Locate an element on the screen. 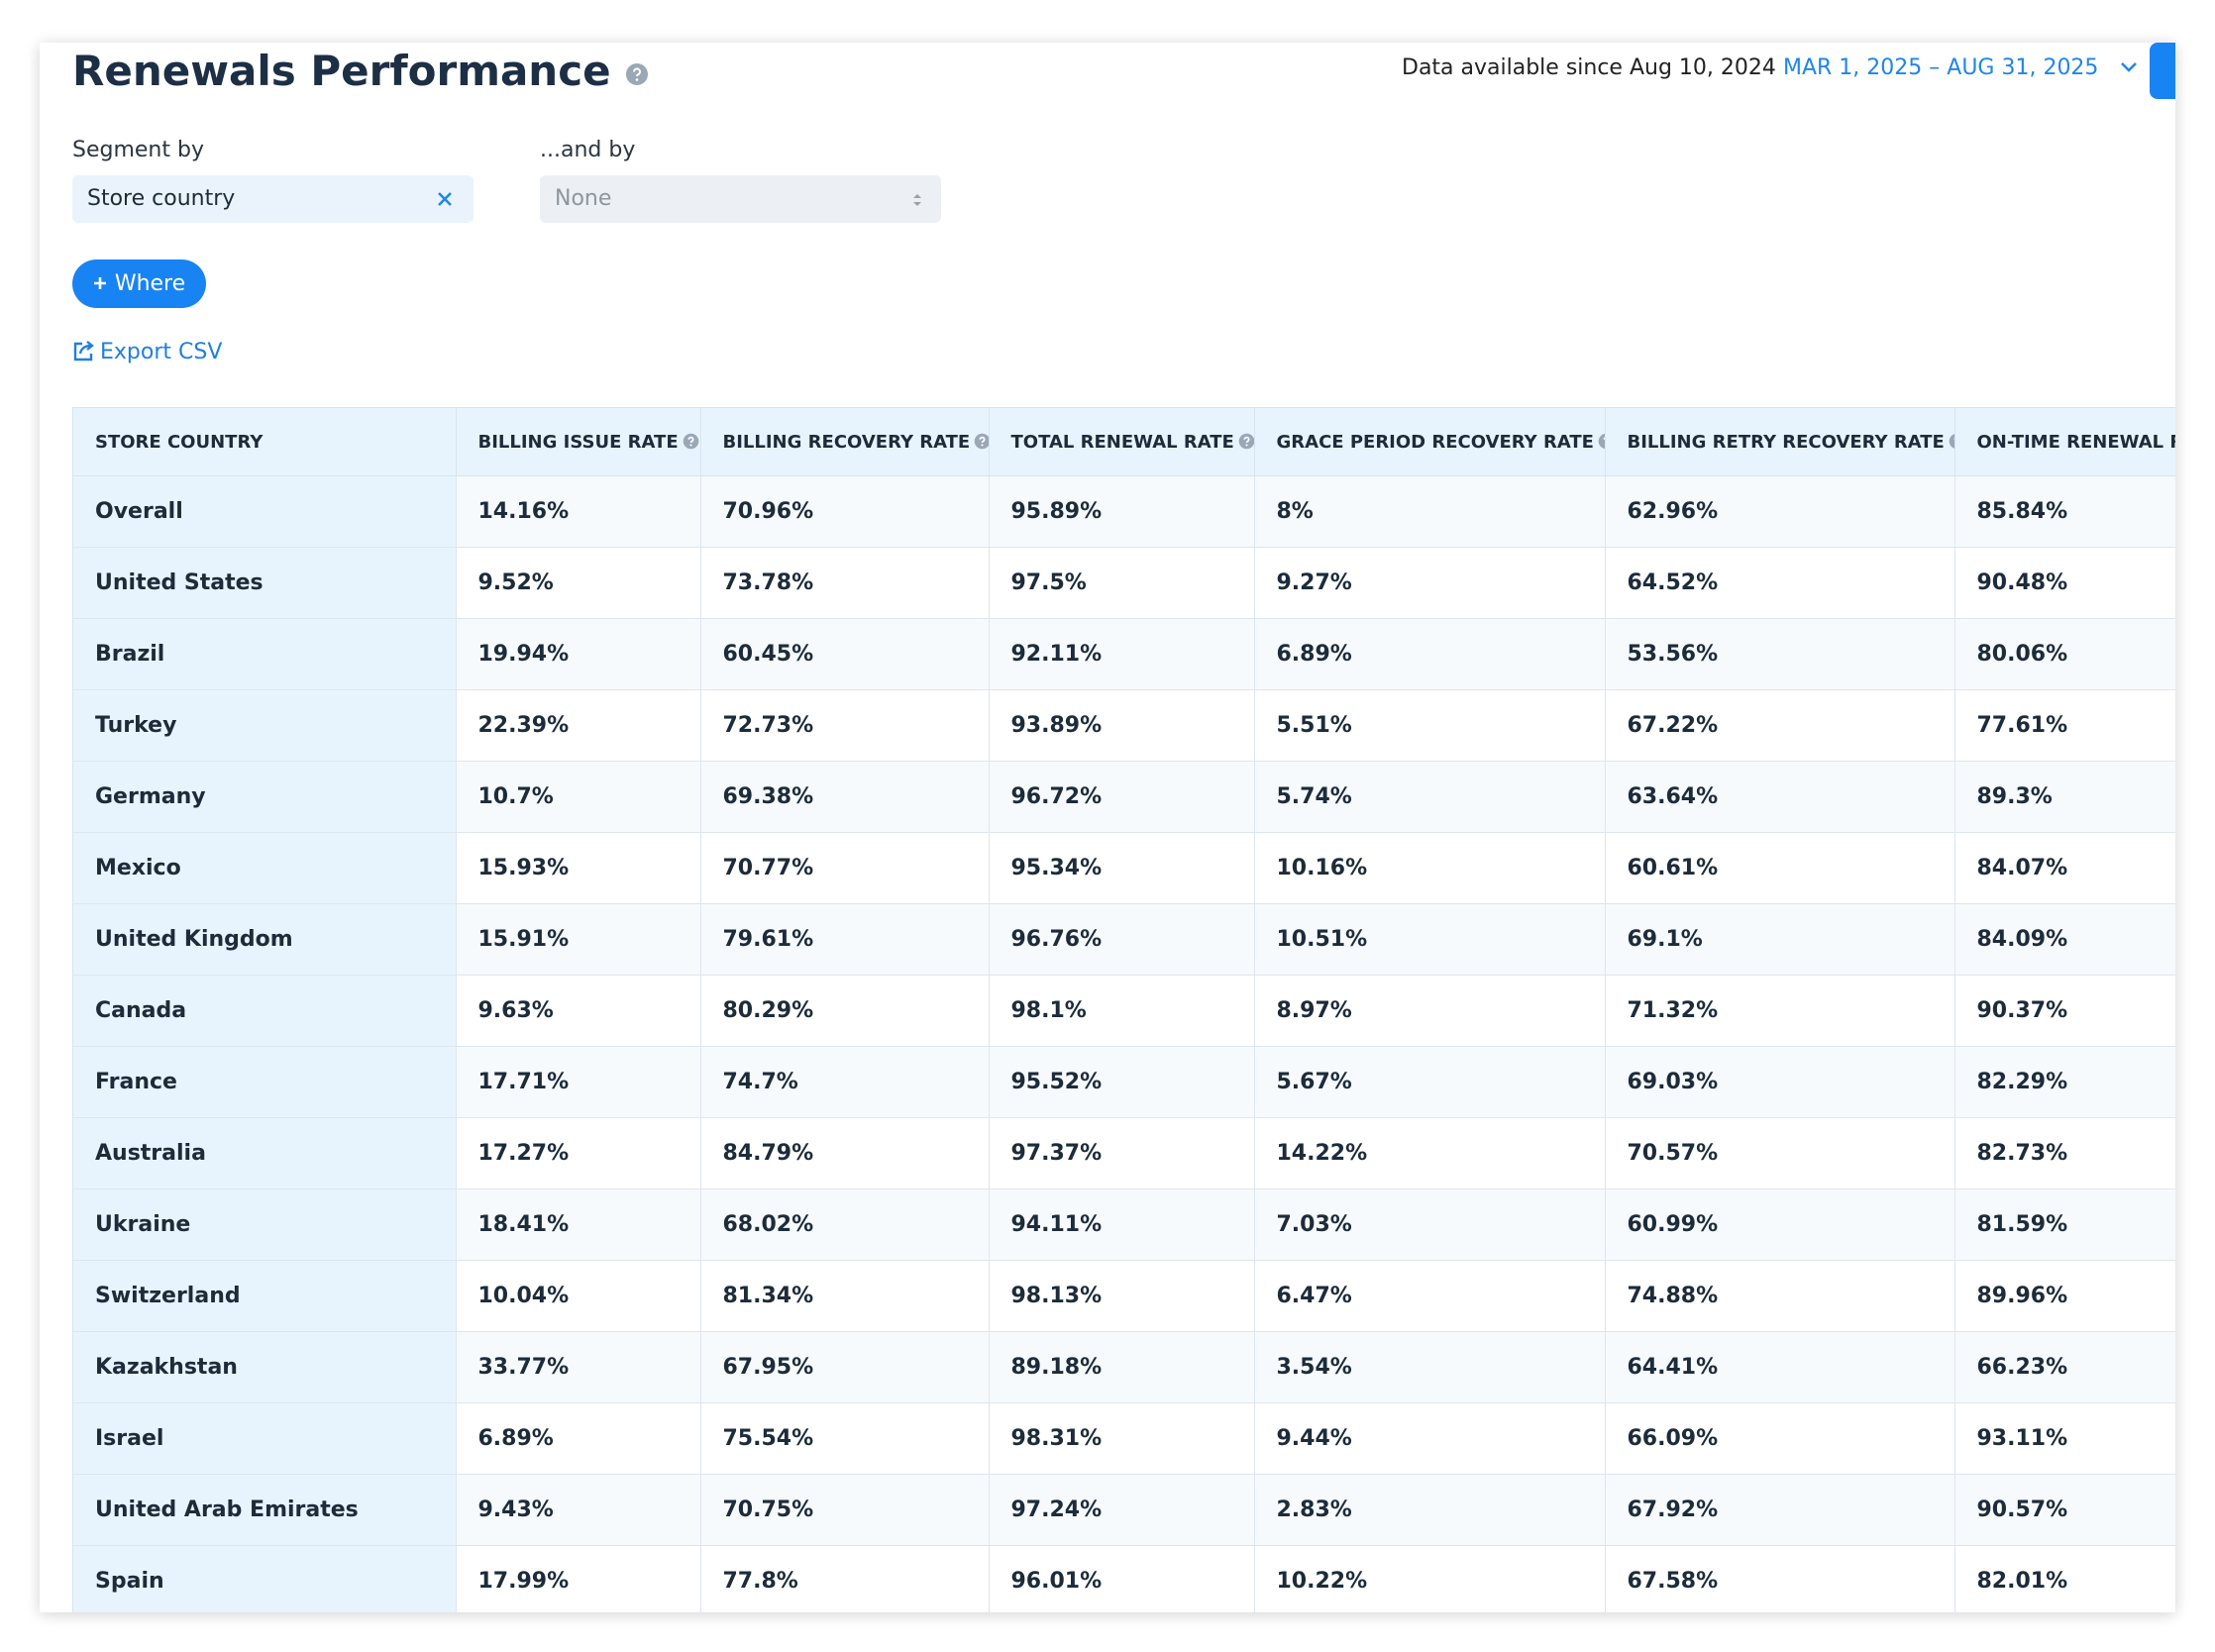 This screenshot has height=1652, width=2215. table-cell: 17.27% is located at coordinates (578, 1153).